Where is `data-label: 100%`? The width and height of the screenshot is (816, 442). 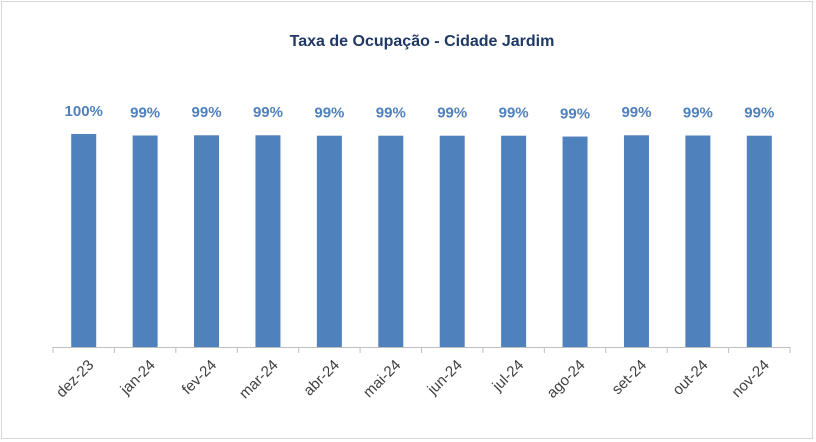
data-label: 100% is located at coordinates (84, 111).